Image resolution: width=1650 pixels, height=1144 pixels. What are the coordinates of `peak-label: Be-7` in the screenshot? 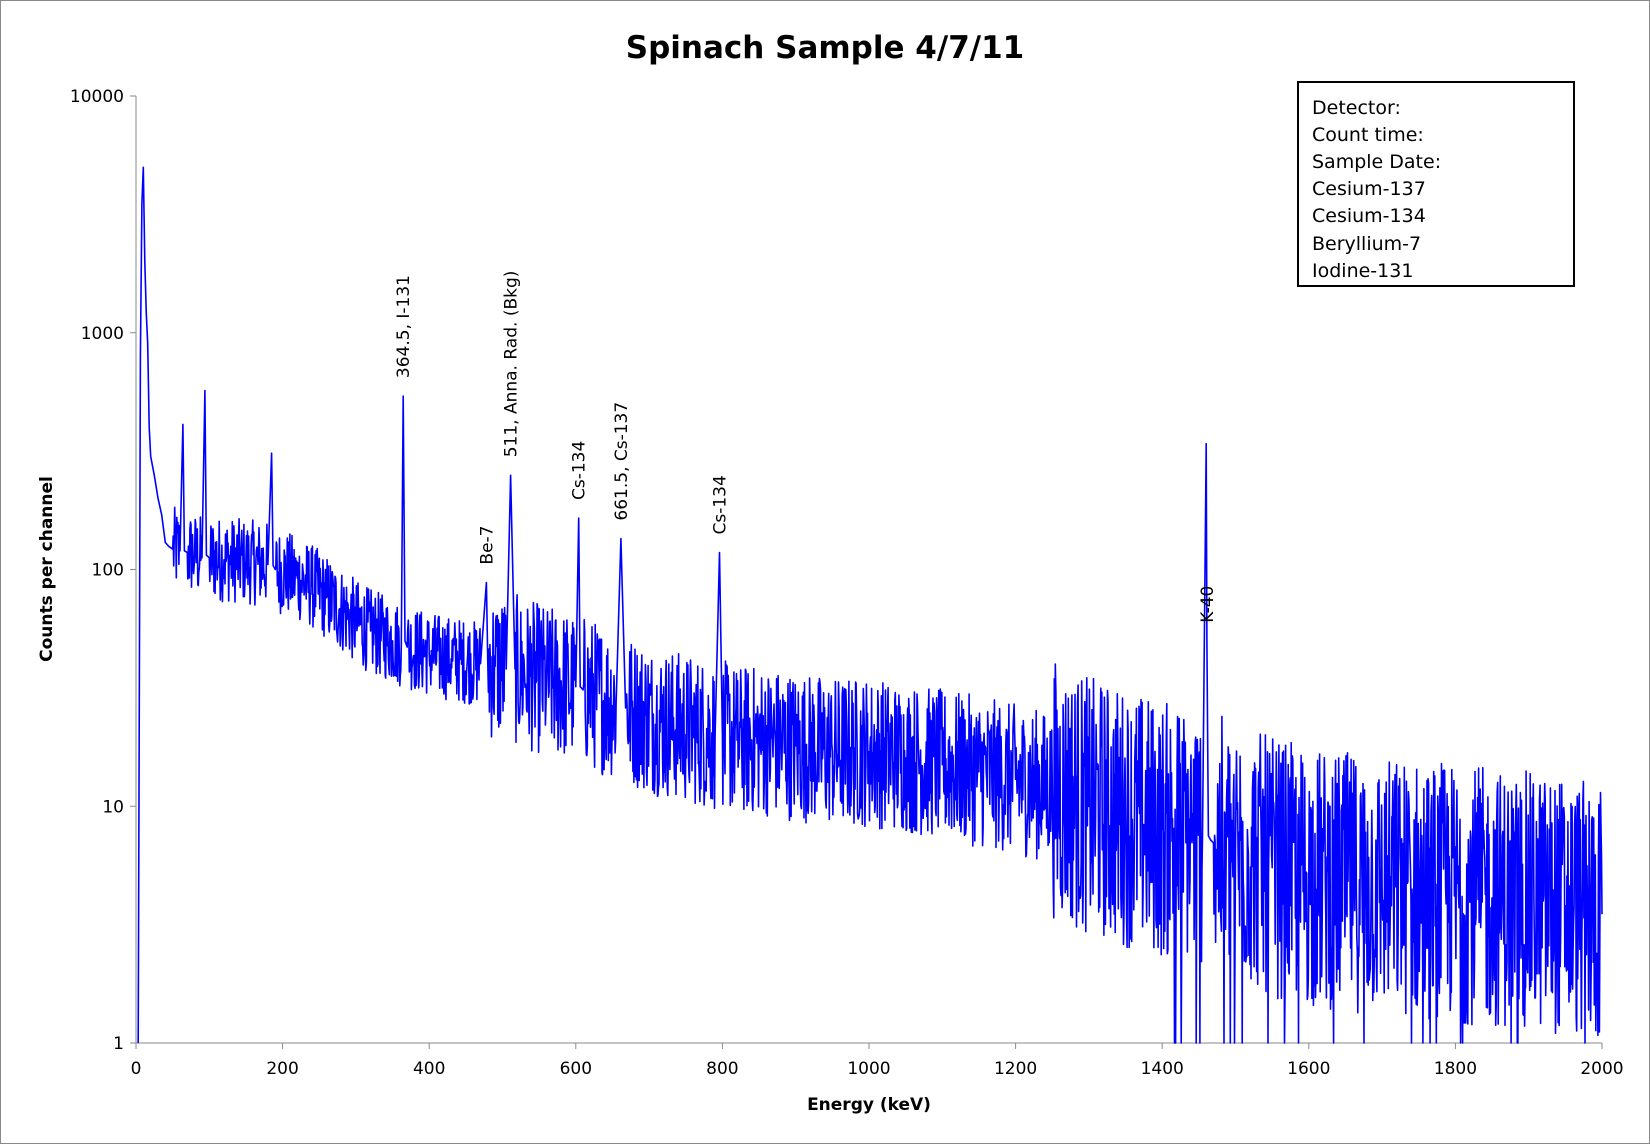 It's located at (487, 545).